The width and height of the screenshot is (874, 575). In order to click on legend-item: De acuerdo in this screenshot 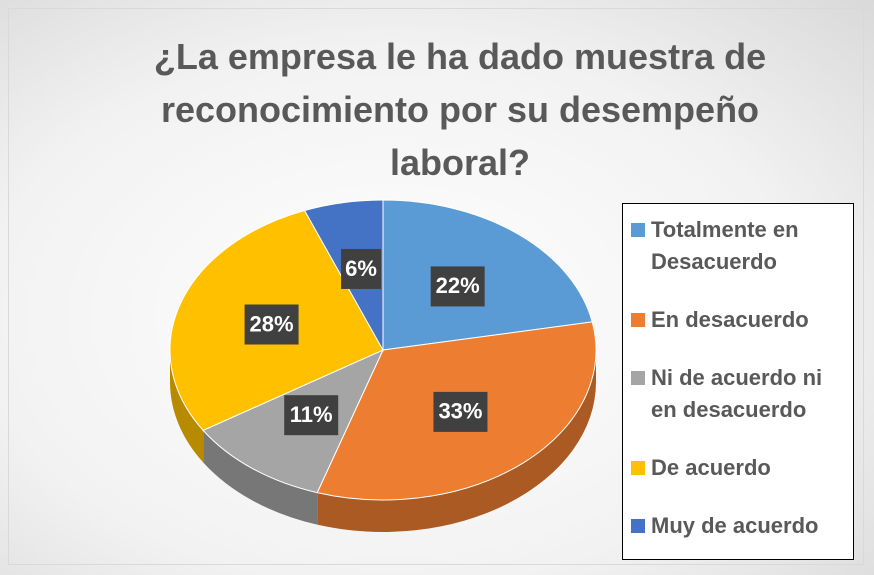, I will do `click(739, 468)`.